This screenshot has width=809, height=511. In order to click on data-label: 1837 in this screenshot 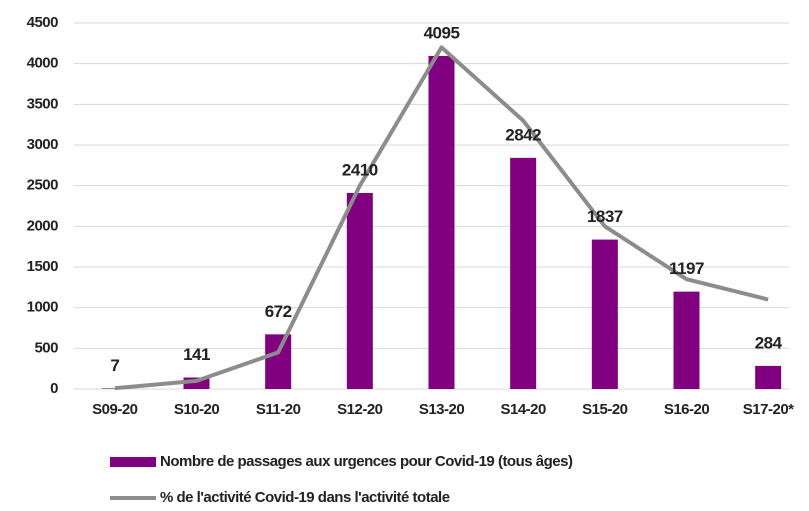, I will do `click(605, 216)`.